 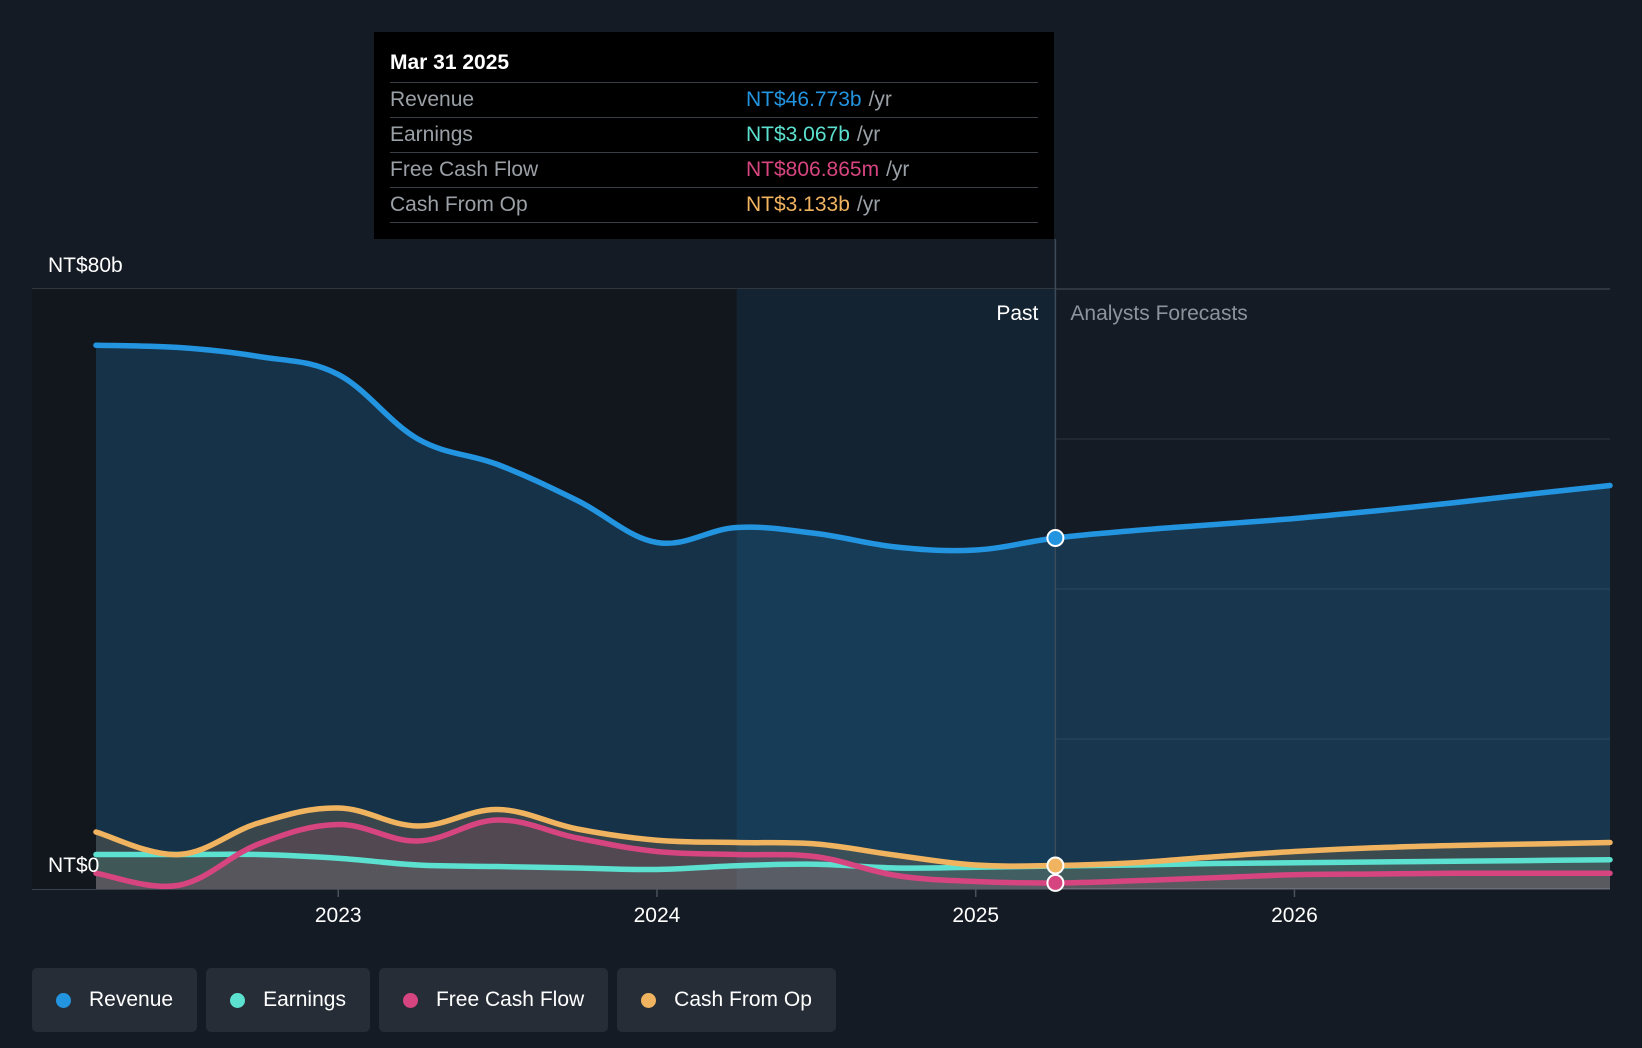 I want to click on legend-item-free-cash-flow: Free Cash Flow, so click(x=493, y=1000).